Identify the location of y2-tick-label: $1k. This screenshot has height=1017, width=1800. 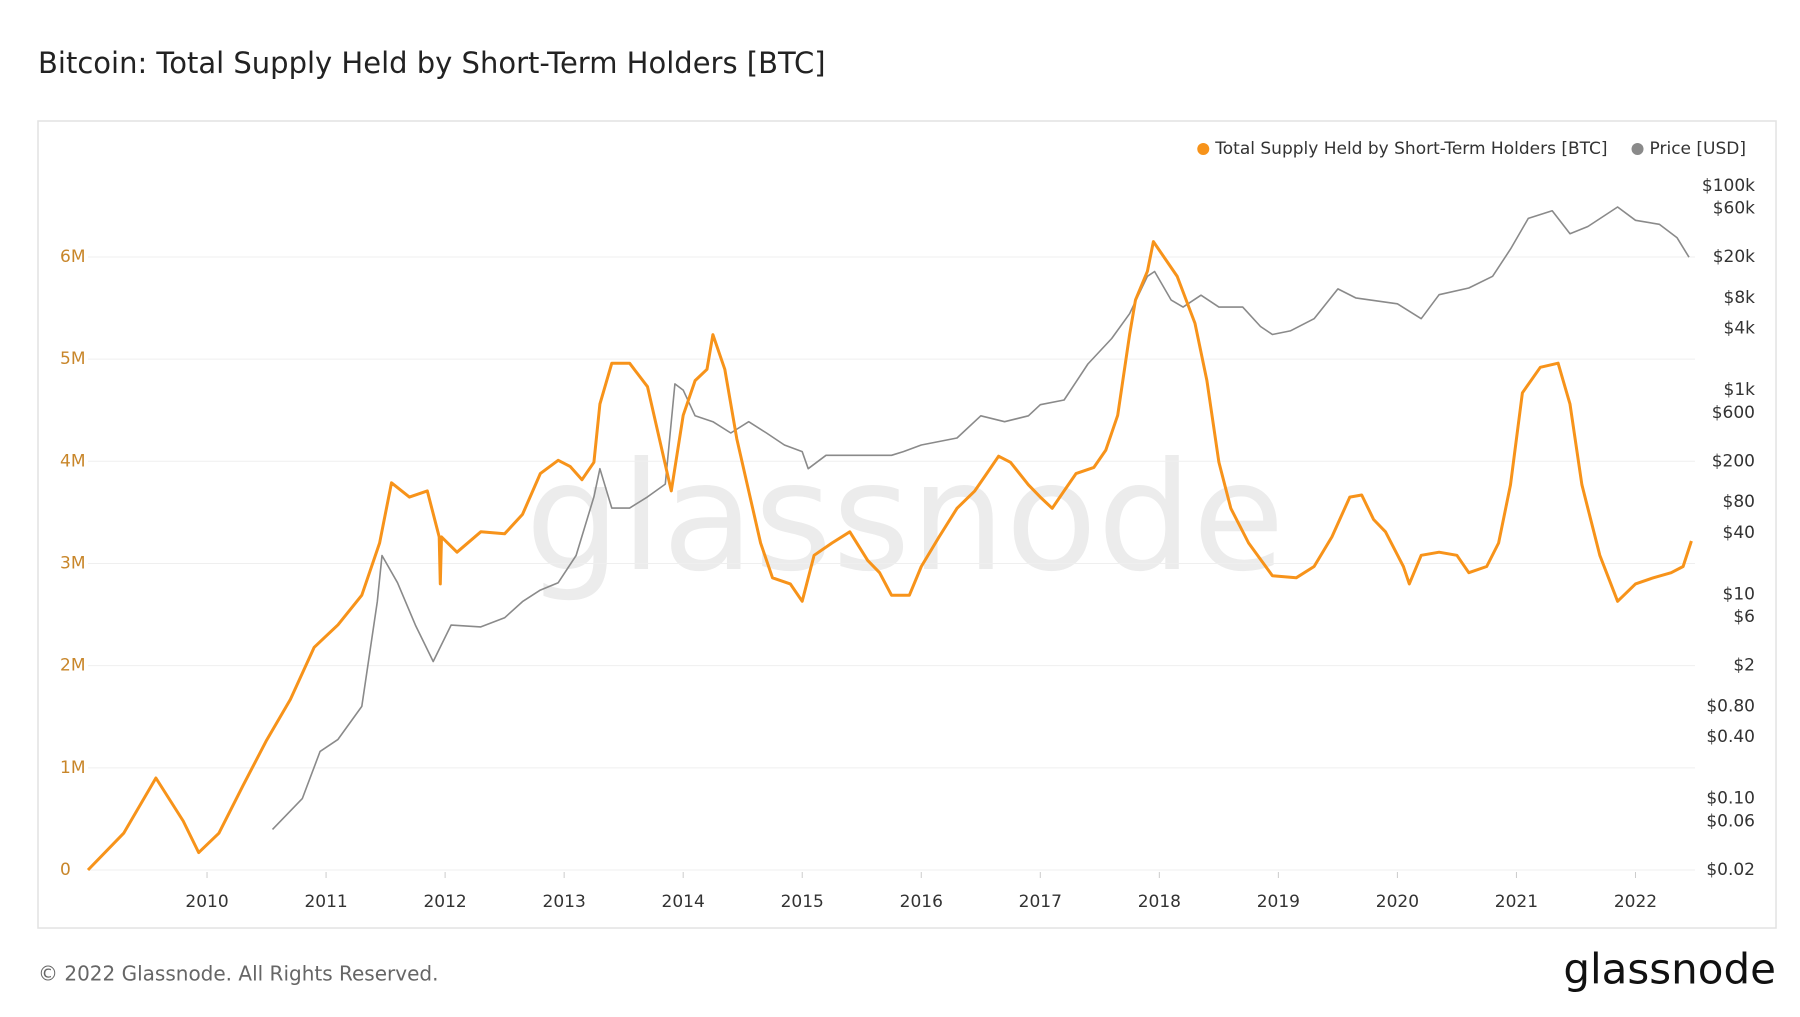
(1740, 390).